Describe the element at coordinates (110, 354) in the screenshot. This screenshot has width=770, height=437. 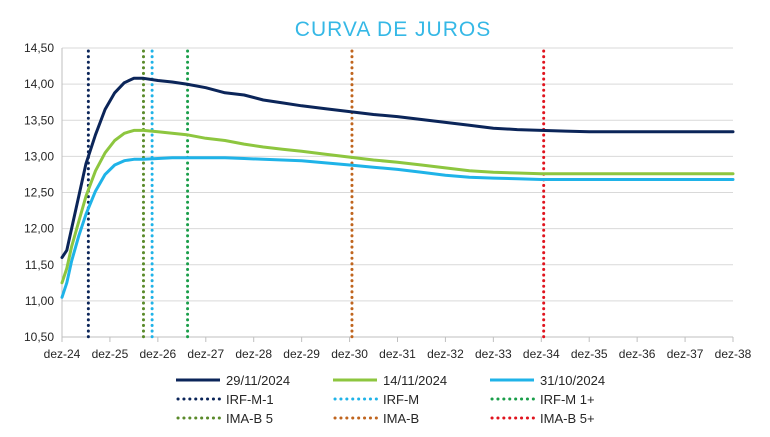
I see `x-tick-label: dez-25` at that location.